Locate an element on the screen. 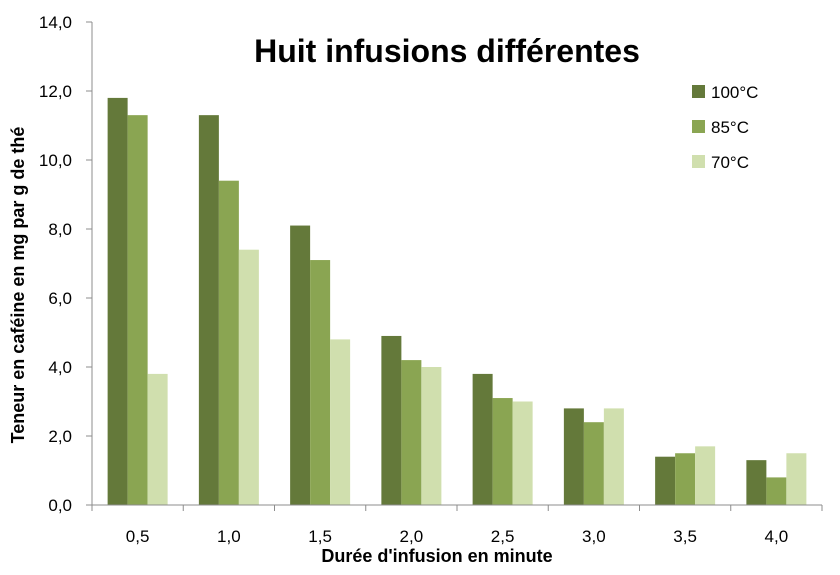  x-tick-label: 1,0 is located at coordinates (229, 536).